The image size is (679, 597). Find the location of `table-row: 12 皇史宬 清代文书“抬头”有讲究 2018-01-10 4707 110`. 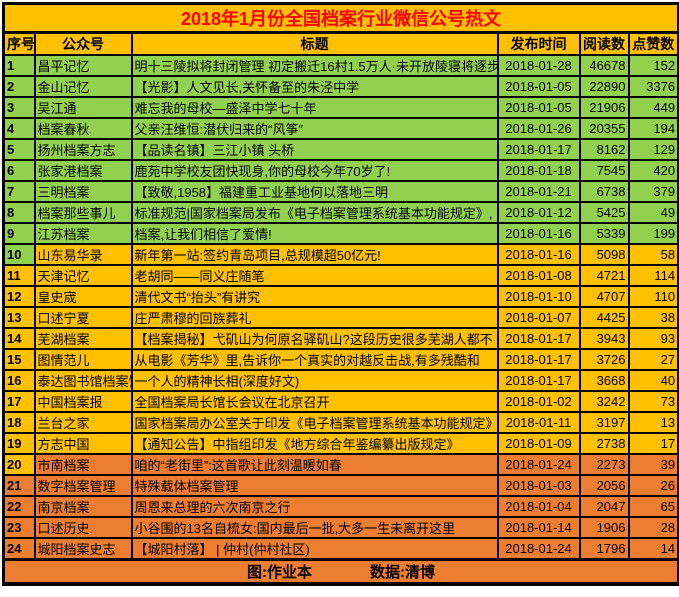

table-row: 12 皇史宬 清代文书“抬头”有讲究 2018-01-10 4707 110 is located at coordinates (340, 296).